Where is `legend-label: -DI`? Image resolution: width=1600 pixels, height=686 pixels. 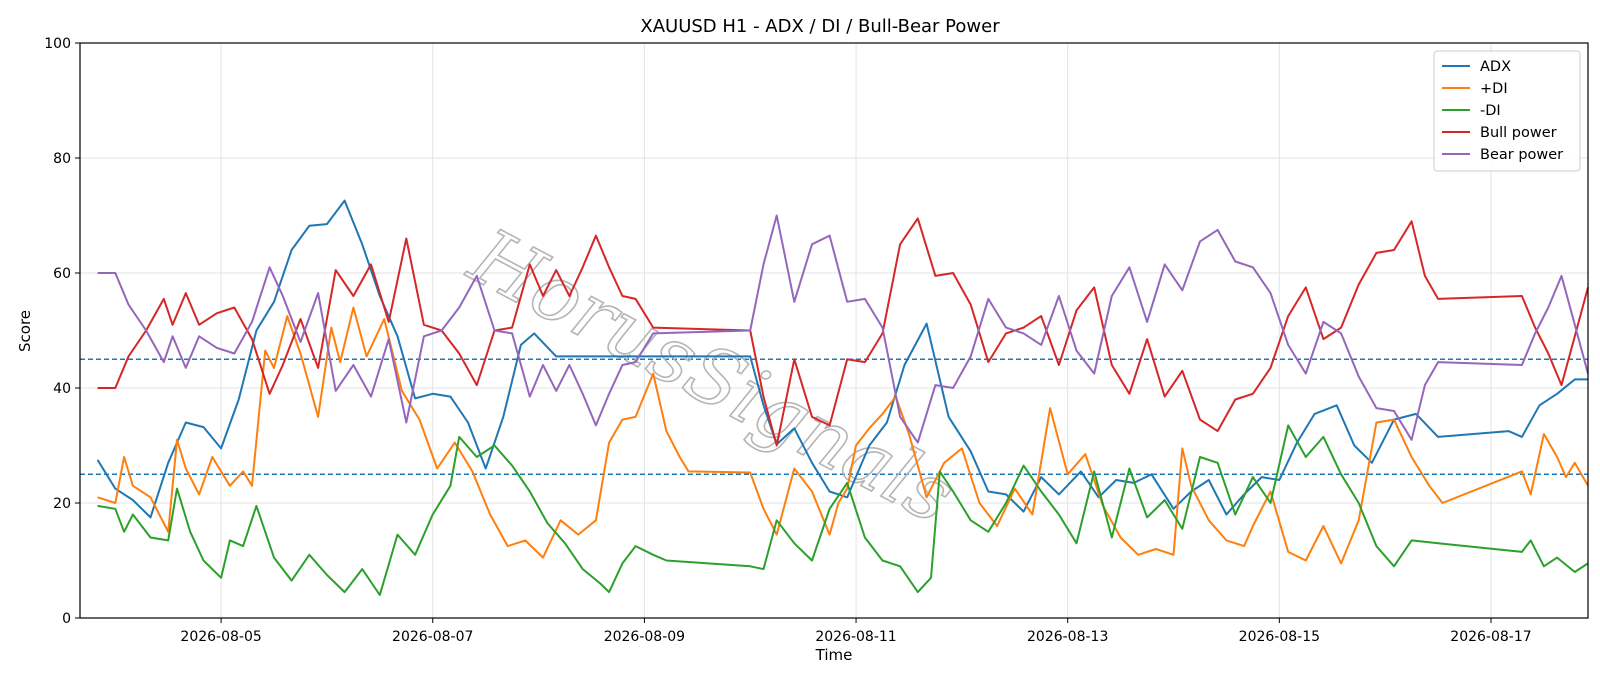
legend-label: -DI is located at coordinates (1490, 111).